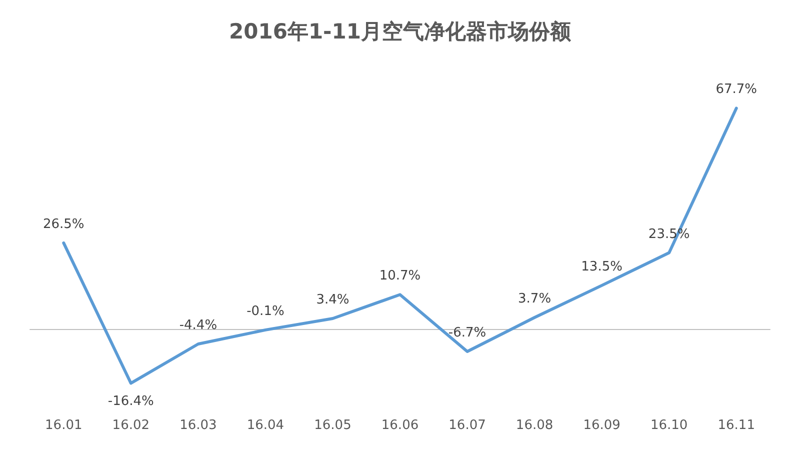  Describe the element at coordinates (333, 425) in the screenshot. I see `x-tick-label: 16.05` at that location.